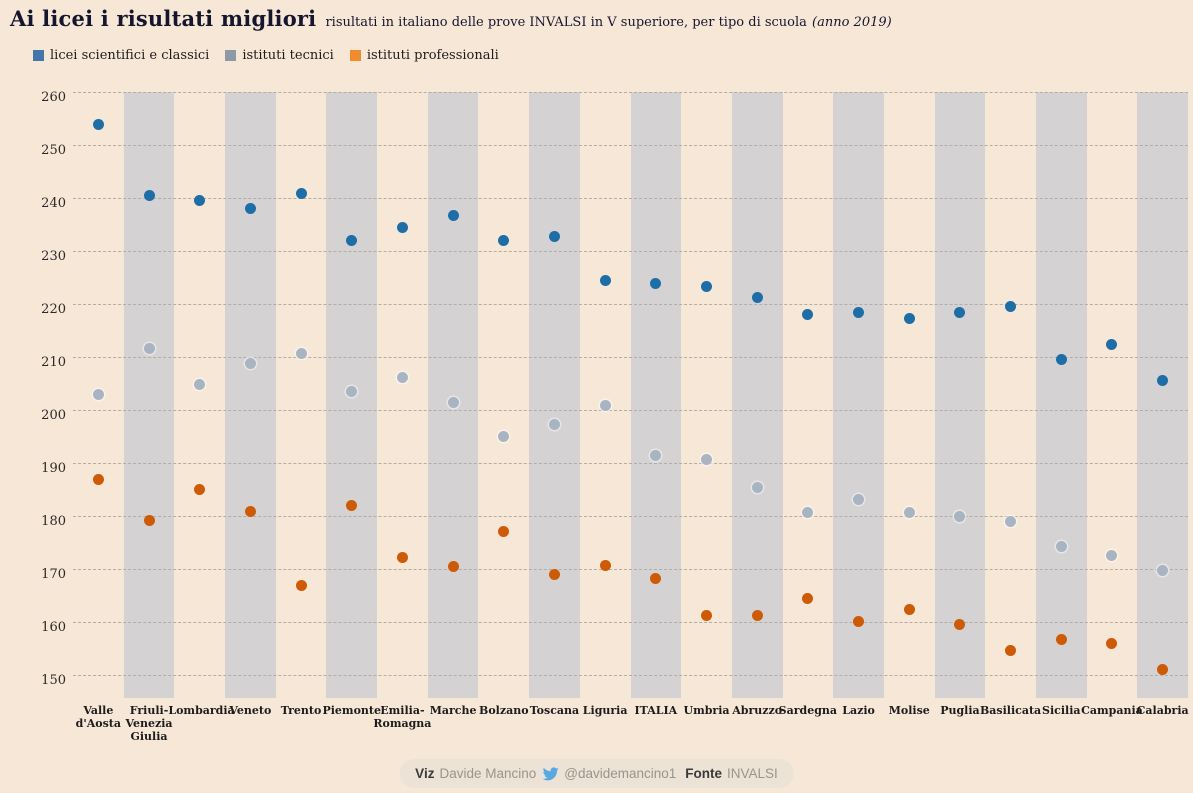  I want to click on x-axis-label: Lombardia, so click(201, 710).